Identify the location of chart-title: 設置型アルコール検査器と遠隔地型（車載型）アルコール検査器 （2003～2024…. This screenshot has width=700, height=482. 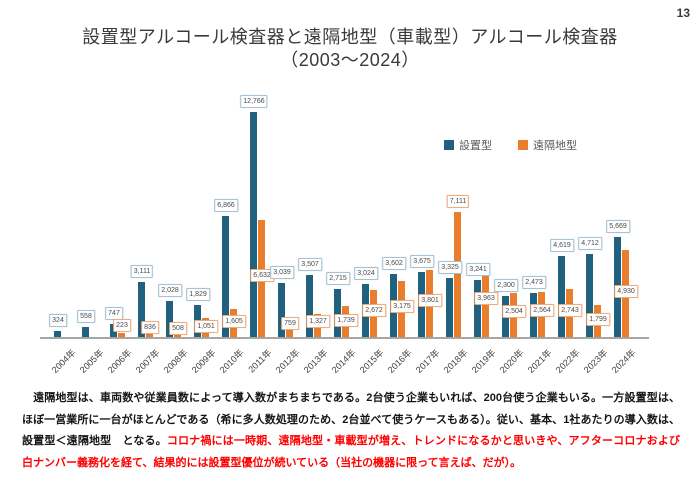
(350, 49).